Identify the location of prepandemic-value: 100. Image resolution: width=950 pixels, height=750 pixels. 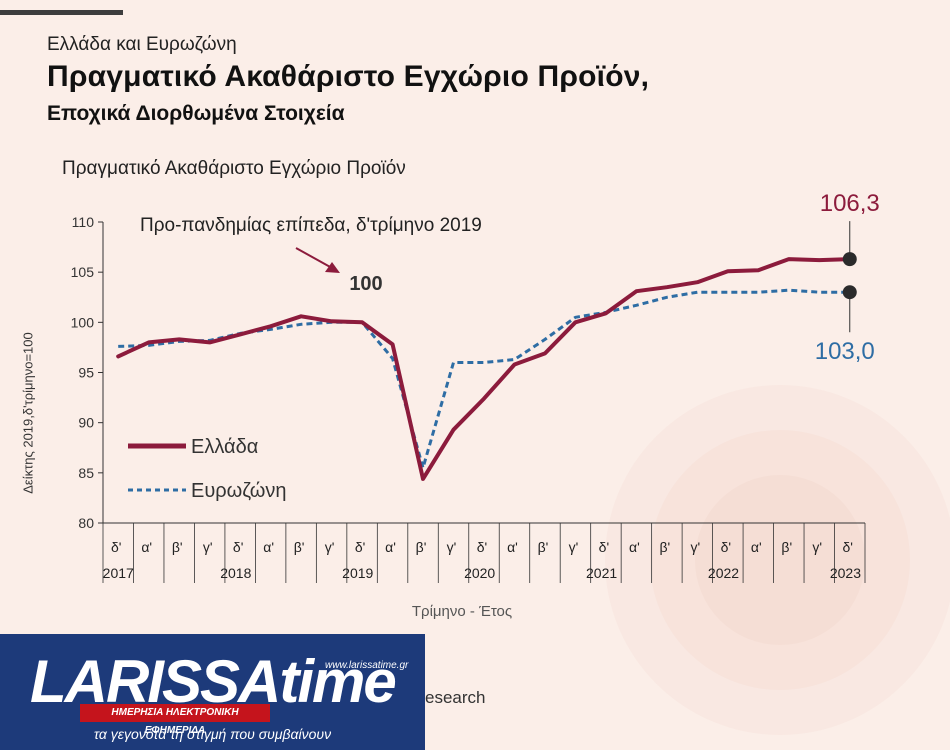
(365, 284).